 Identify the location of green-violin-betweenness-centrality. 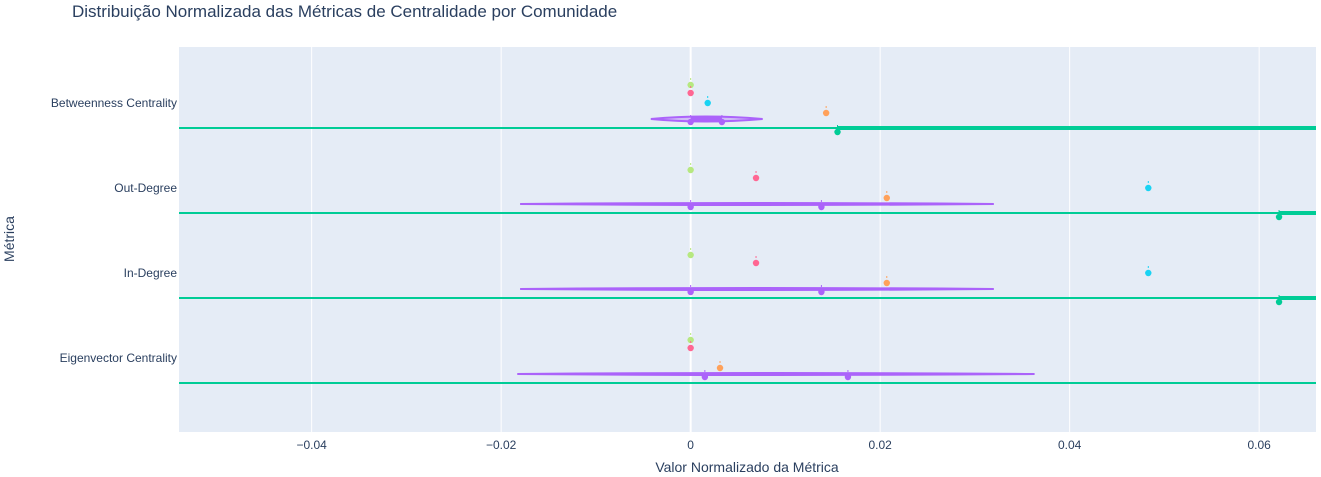
(1076, 128).